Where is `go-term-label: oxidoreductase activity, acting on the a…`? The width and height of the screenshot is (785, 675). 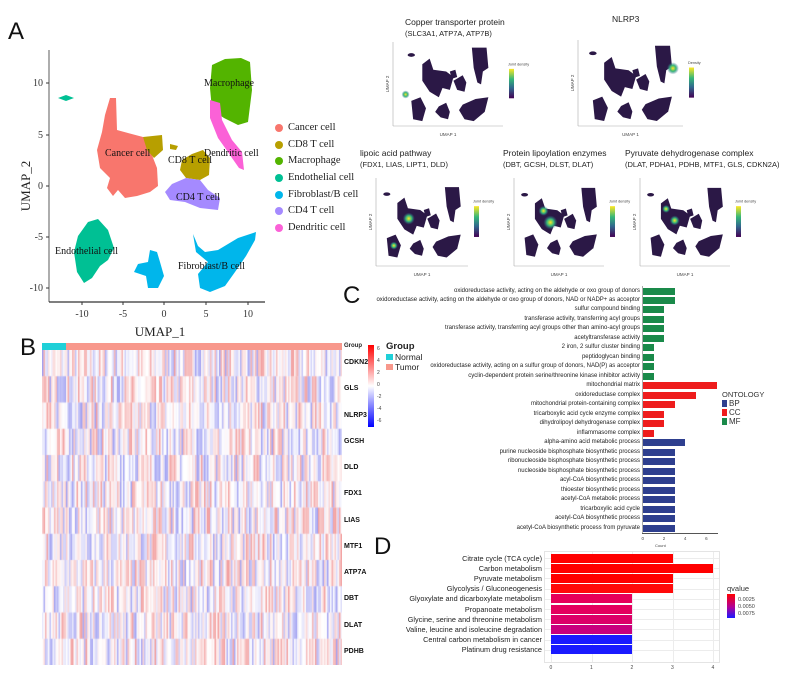 go-term-label: oxidoreductase activity, acting on the a… is located at coordinates (546, 290).